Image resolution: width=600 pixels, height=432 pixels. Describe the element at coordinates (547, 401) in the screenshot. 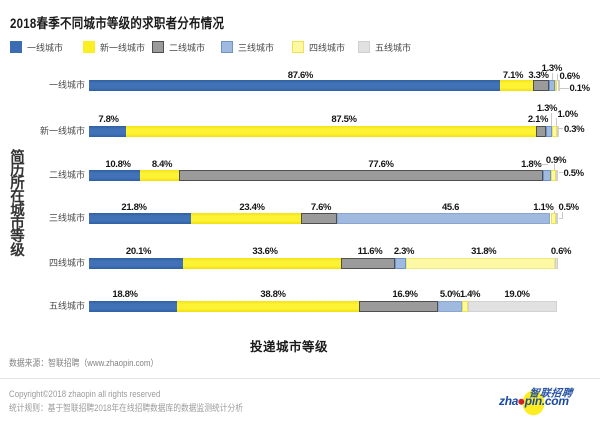

I see `svg-text: pin.com` at that location.